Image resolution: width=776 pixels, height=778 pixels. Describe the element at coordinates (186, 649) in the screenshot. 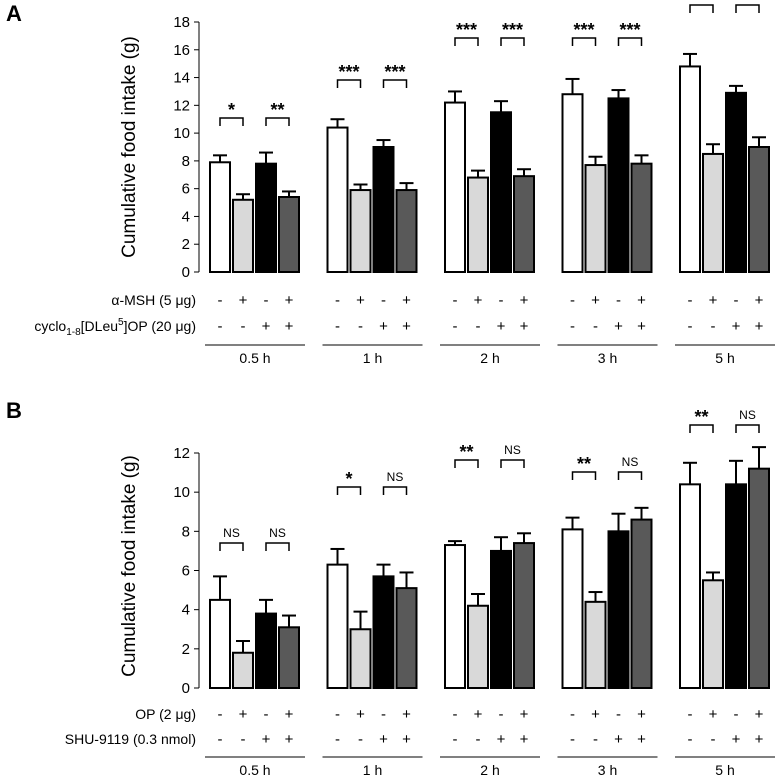

I see `pb-y-tick-label: 2` at that location.